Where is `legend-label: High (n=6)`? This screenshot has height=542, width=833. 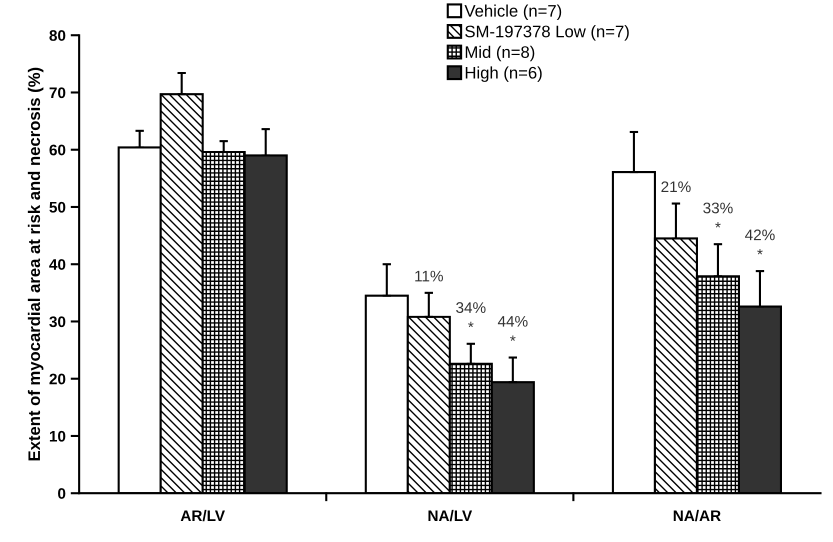
legend-label: High (n=6) is located at coordinates (504, 74).